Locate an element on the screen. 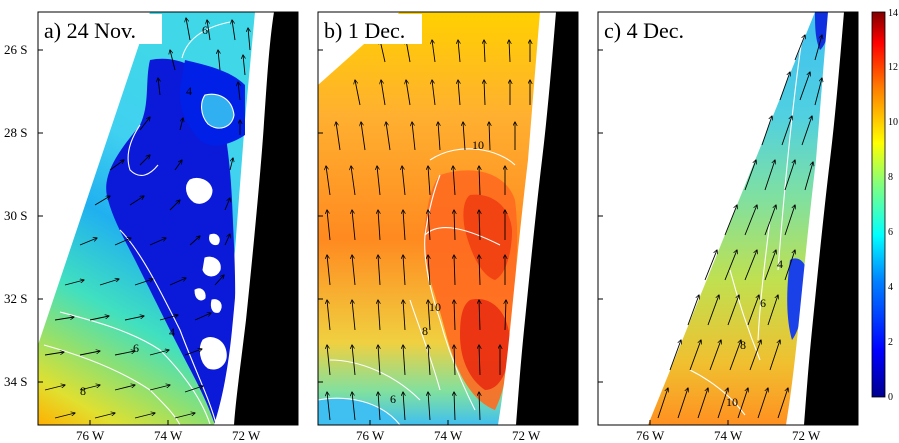  x-ticks is located at coordinates (448, 422).